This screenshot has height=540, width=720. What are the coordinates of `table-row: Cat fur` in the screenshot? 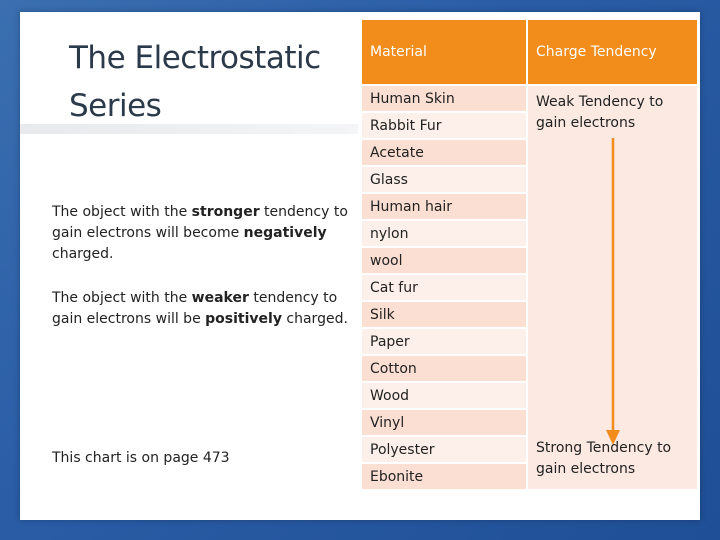 It's located at (529, 287).